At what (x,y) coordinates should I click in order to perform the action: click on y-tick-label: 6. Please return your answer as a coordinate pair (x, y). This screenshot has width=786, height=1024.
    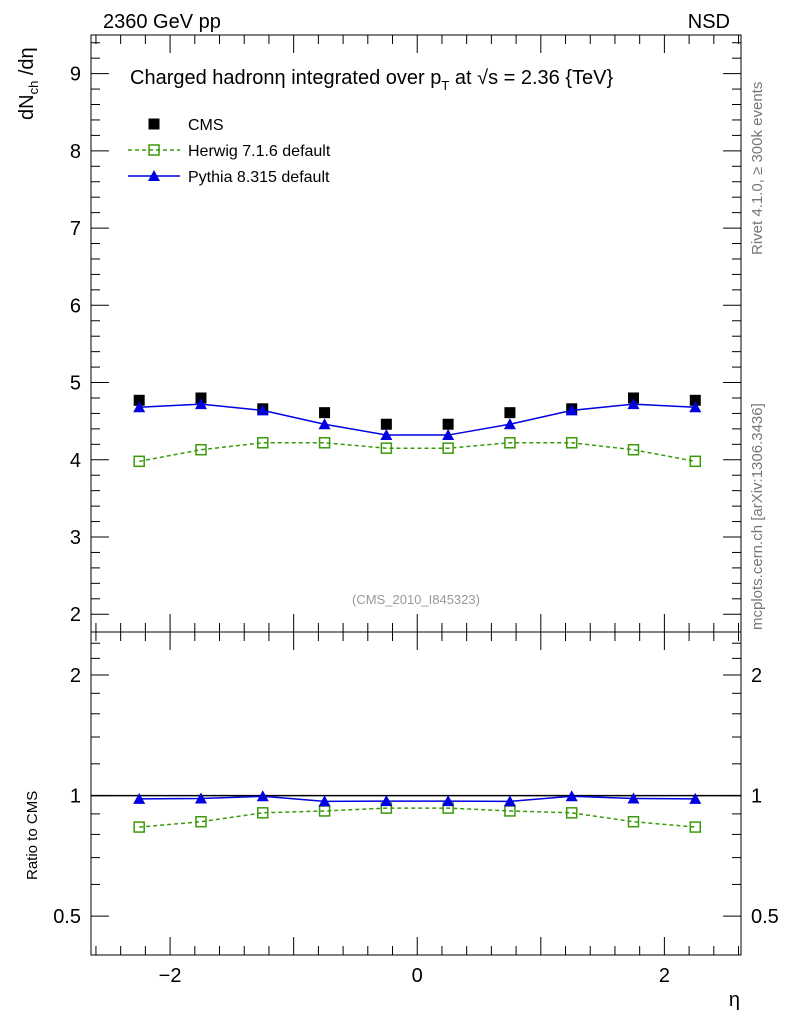
    Looking at the image, I should click on (75, 306).